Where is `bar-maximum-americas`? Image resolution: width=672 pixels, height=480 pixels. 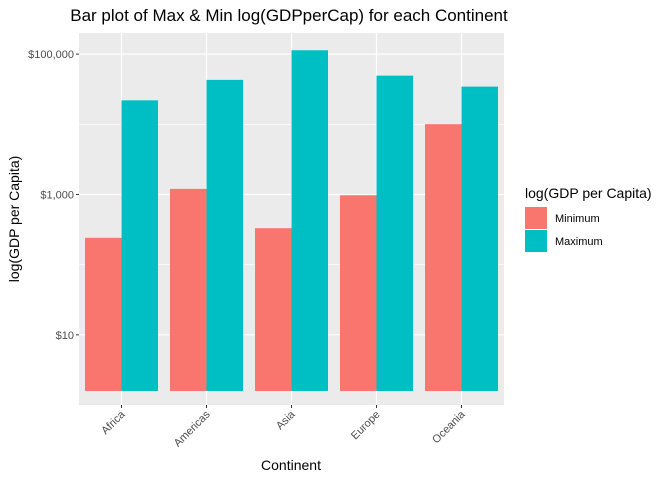
bar-maximum-americas is located at coordinates (224, 235).